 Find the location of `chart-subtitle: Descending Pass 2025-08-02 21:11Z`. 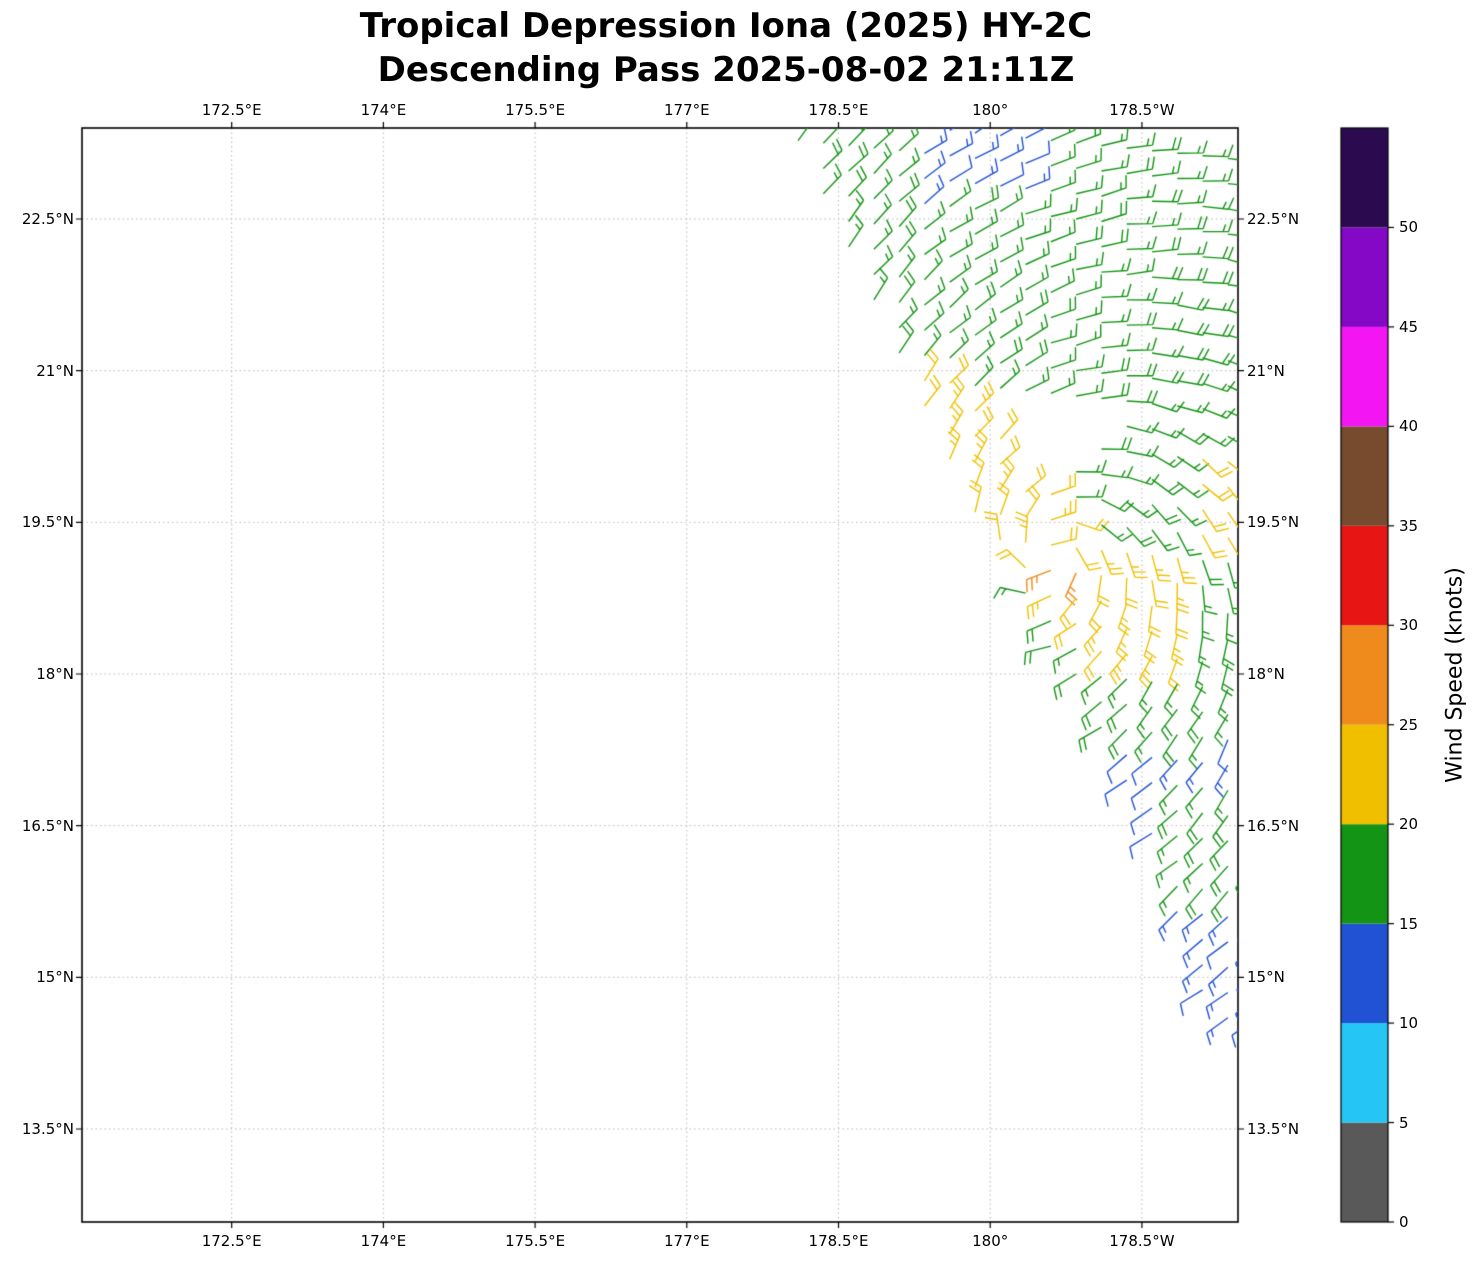

chart-subtitle: Descending Pass 2025-08-02 21:11Z is located at coordinates (726, 70).